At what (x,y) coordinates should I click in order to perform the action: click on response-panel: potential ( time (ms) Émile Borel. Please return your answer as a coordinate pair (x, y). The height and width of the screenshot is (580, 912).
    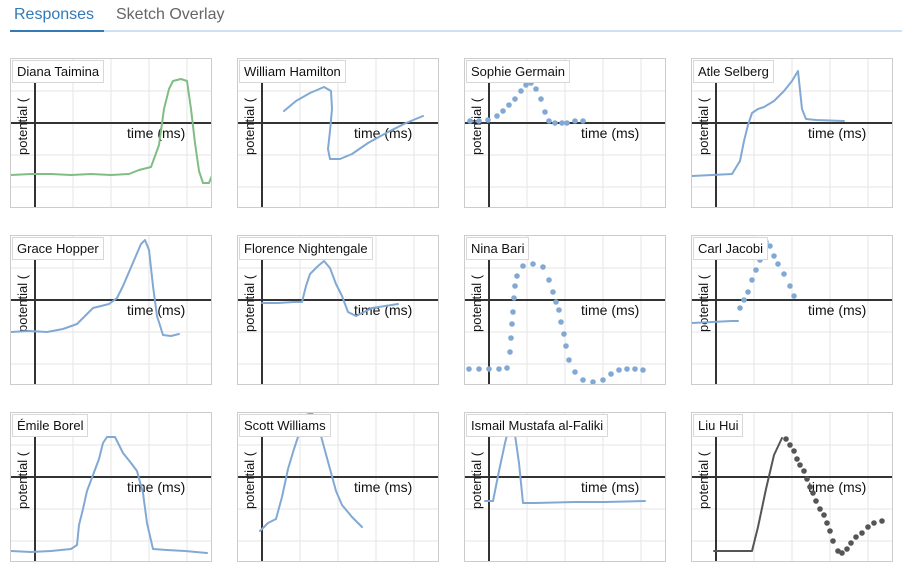
    Looking at the image, I should click on (111, 487).